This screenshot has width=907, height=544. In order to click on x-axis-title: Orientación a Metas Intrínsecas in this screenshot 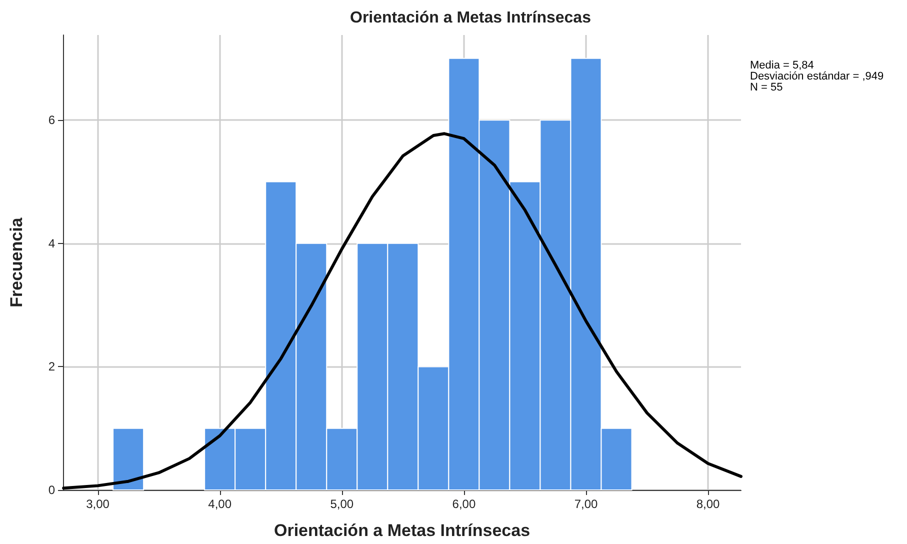, I will do `click(402, 530)`.